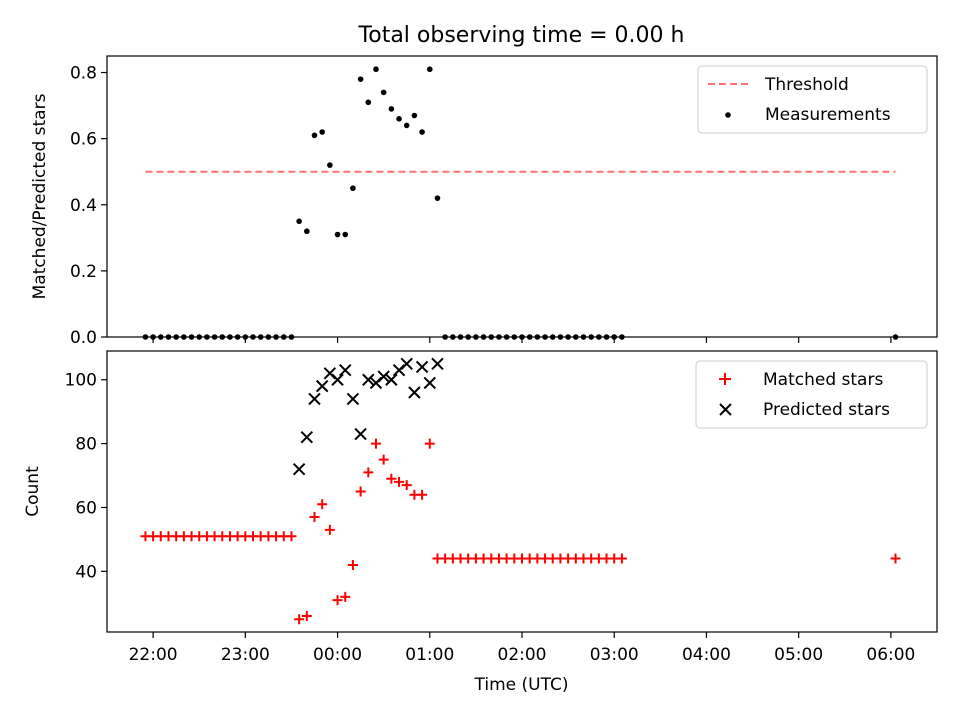 Image resolution: width=960 pixels, height=720 pixels. I want to click on top-x-ticks, so click(522, 340).